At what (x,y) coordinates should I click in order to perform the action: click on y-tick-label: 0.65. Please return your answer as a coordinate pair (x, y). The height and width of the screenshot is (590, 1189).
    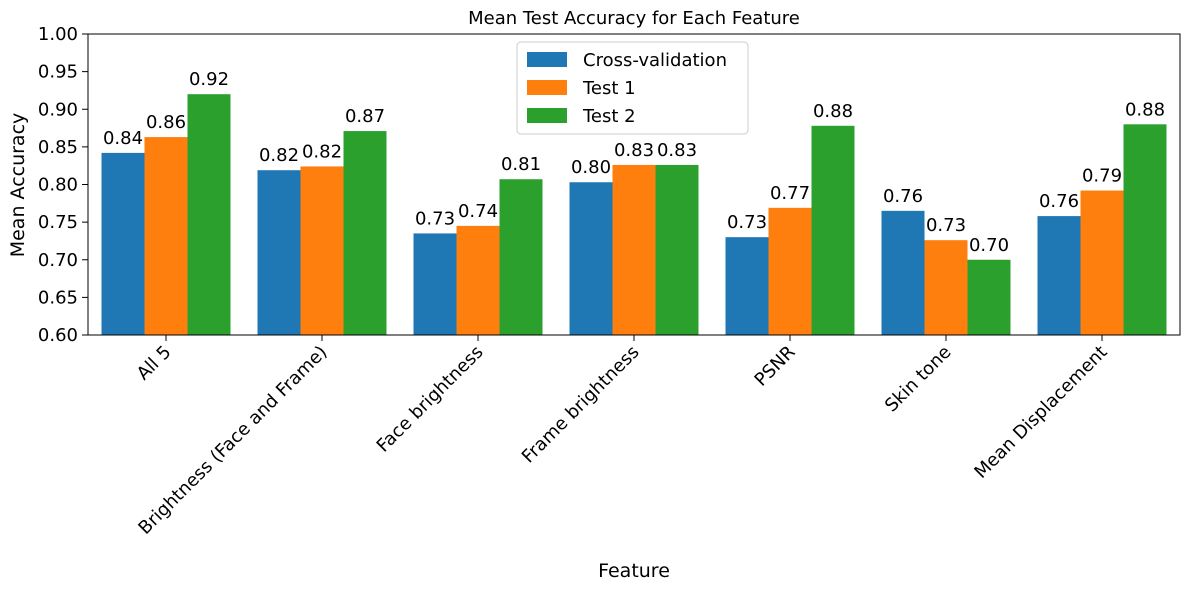
    Looking at the image, I should click on (58, 297).